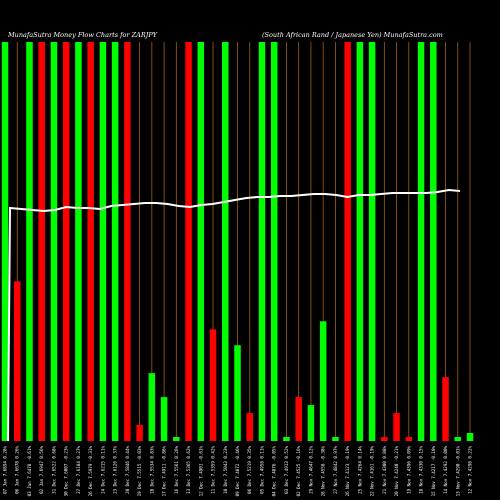 The image size is (500, 500). What do you see at coordinates (359, 470) in the screenshot?
I see `x-tick-label: 25 Nov 7.4264 0.14%` at bounding box center [359, 470].